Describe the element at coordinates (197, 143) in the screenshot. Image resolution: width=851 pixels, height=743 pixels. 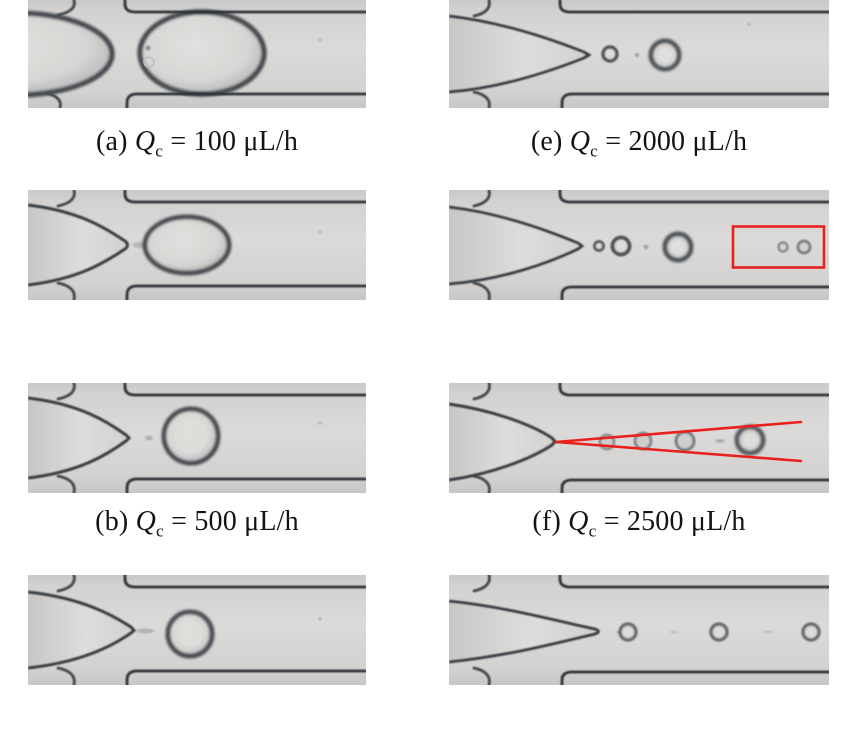
I see `caption-a: (a) Qc = 100 μL/h` at that location.